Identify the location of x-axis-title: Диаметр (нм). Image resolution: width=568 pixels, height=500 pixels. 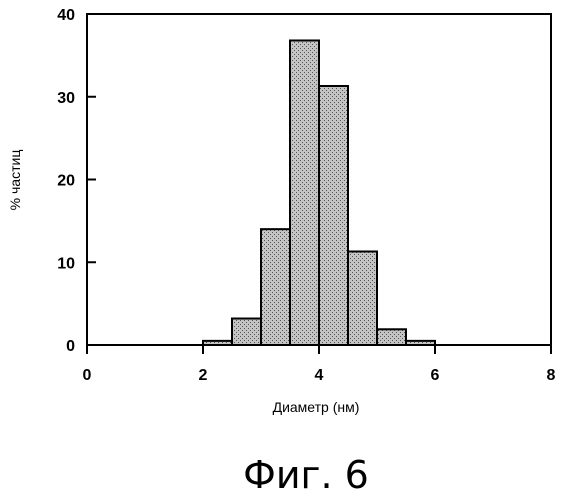
(316, 407).